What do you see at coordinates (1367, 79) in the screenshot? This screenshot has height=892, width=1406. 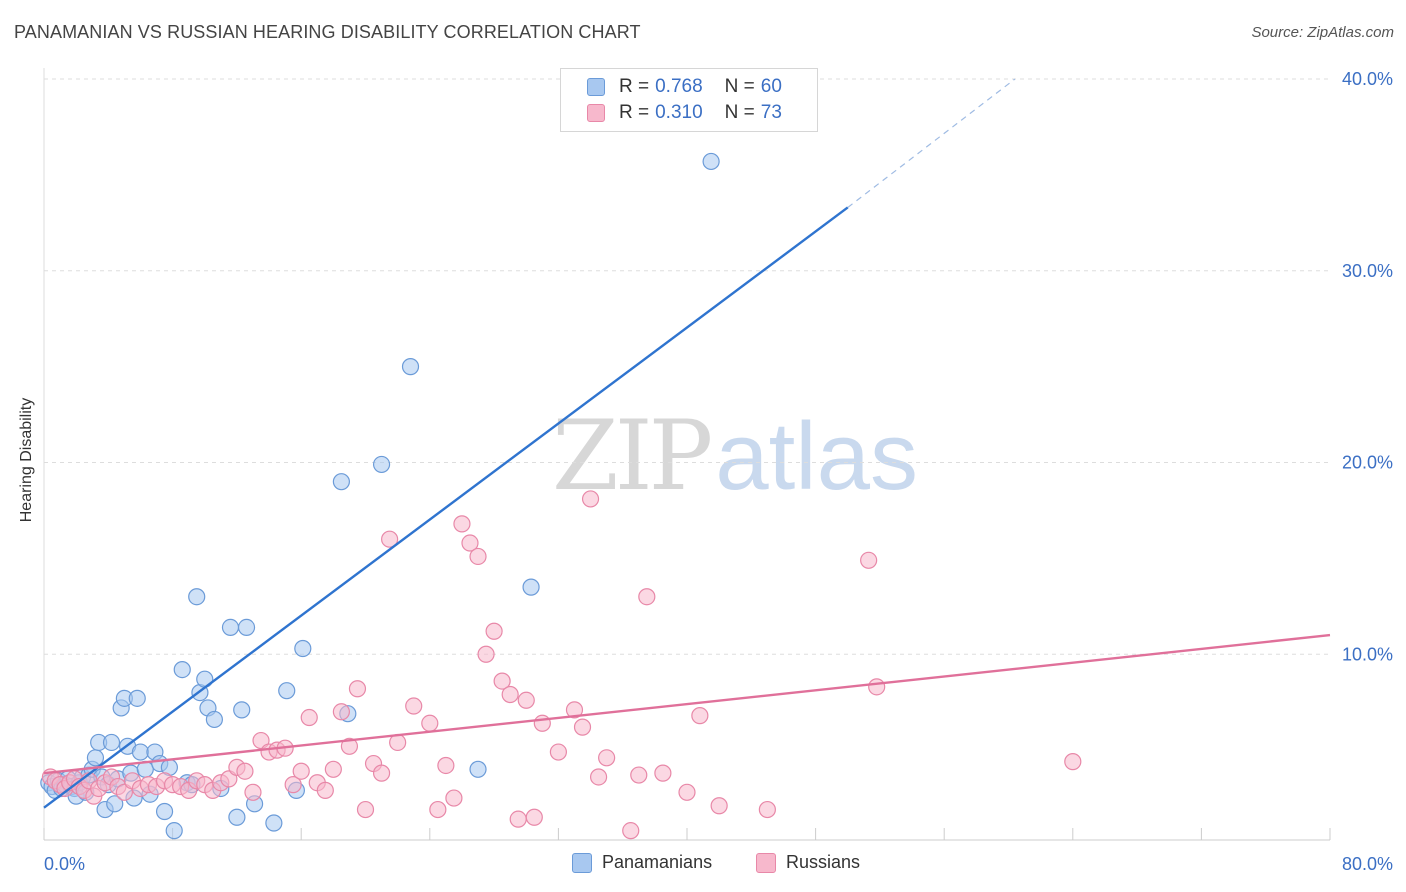 I see `y-tick-label: 40.0%` at bounding box center [1367, 79].